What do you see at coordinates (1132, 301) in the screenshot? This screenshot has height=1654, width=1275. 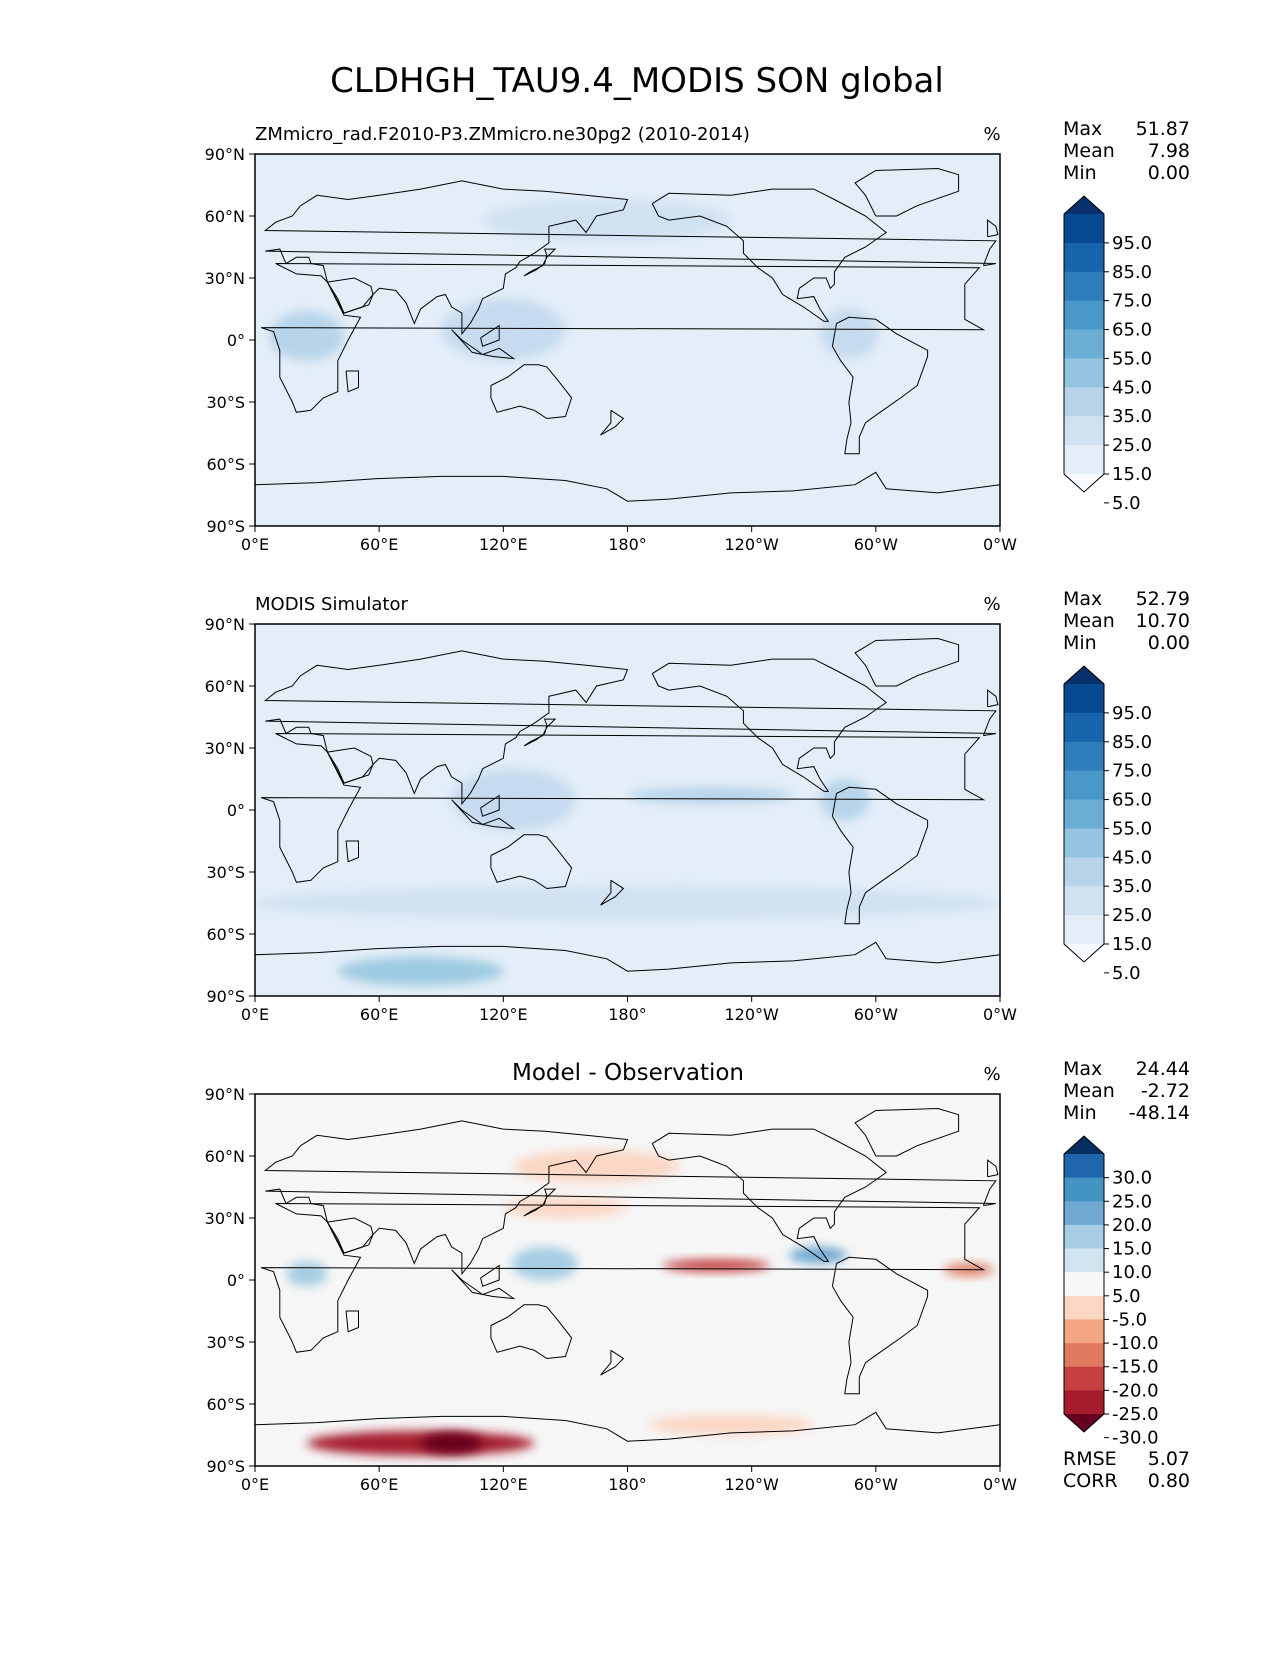 I see `colorbar-tick-label: 75.0` at bounding box center [1132, 301].